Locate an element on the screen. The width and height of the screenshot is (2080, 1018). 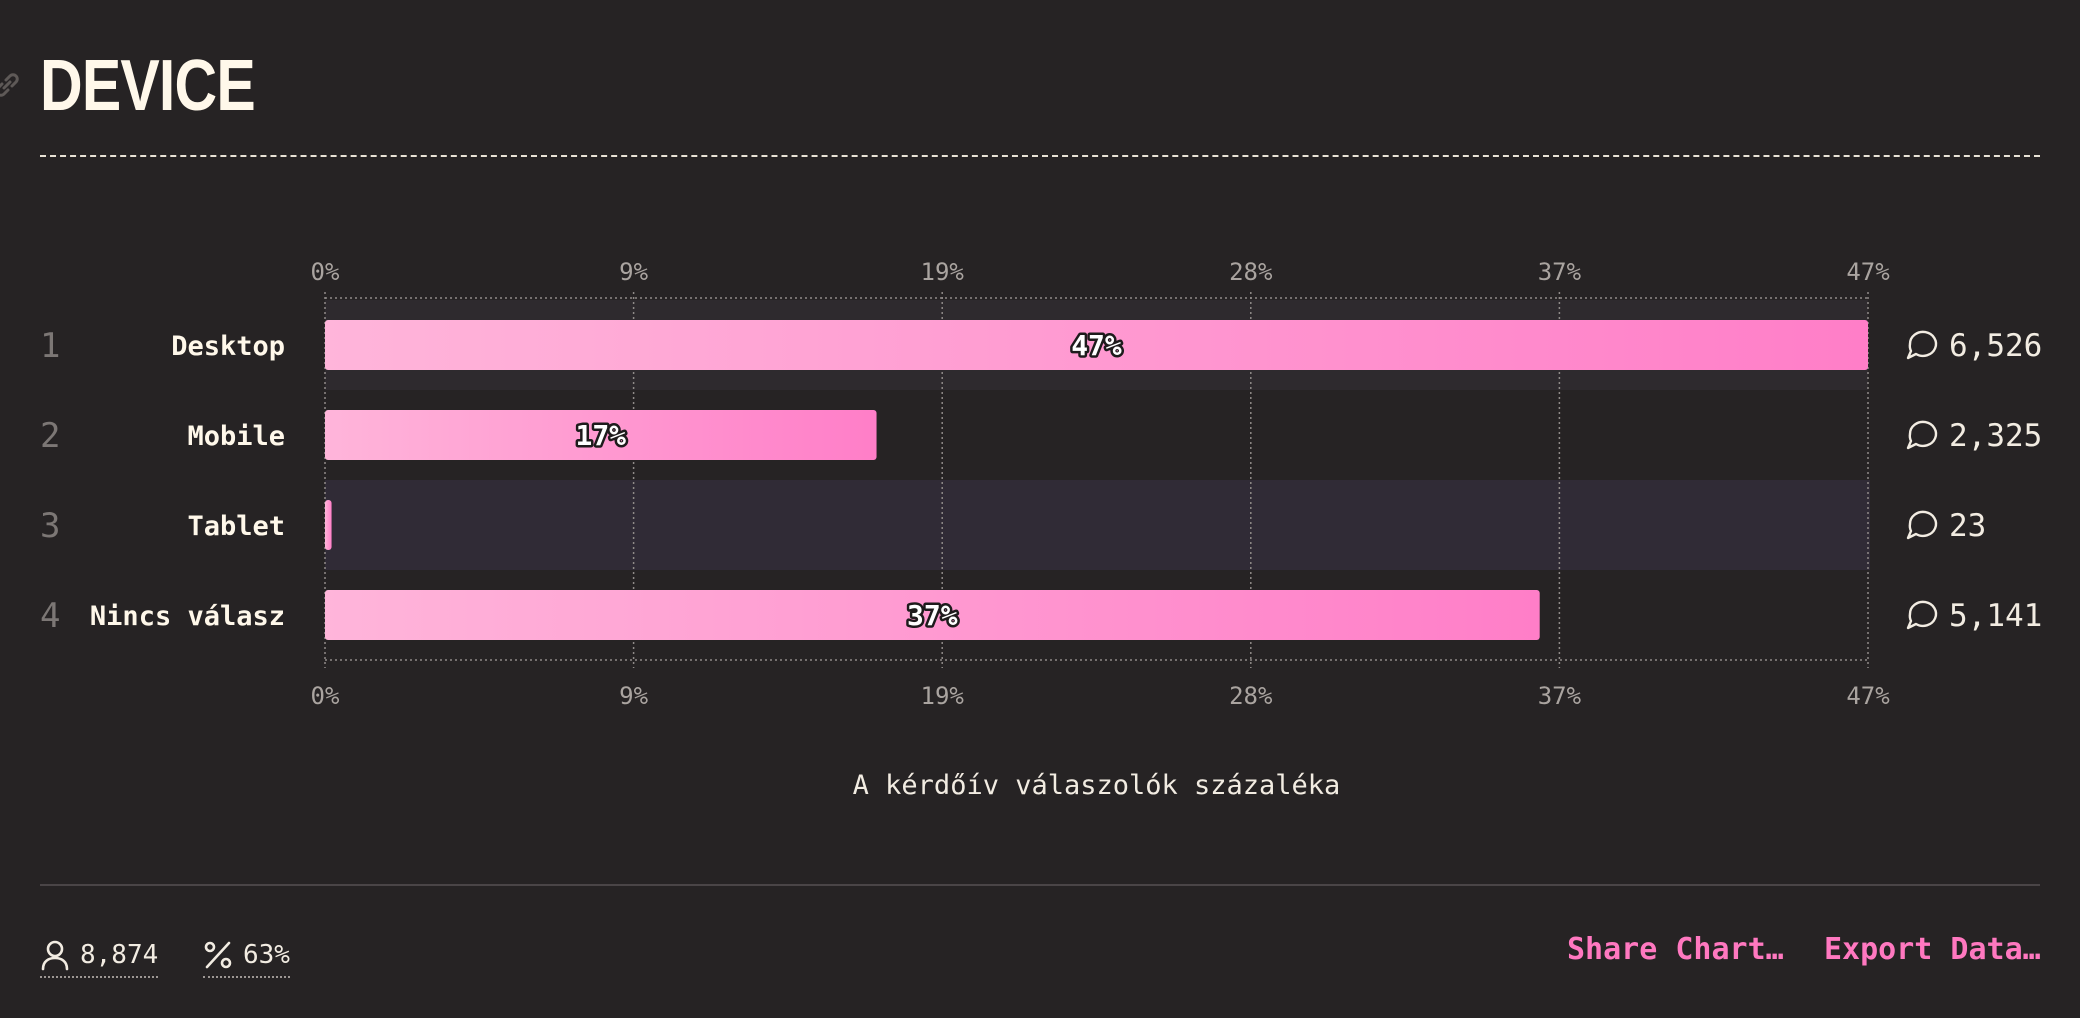
percentage-stat: 63% is located at coordinates (246, 956).